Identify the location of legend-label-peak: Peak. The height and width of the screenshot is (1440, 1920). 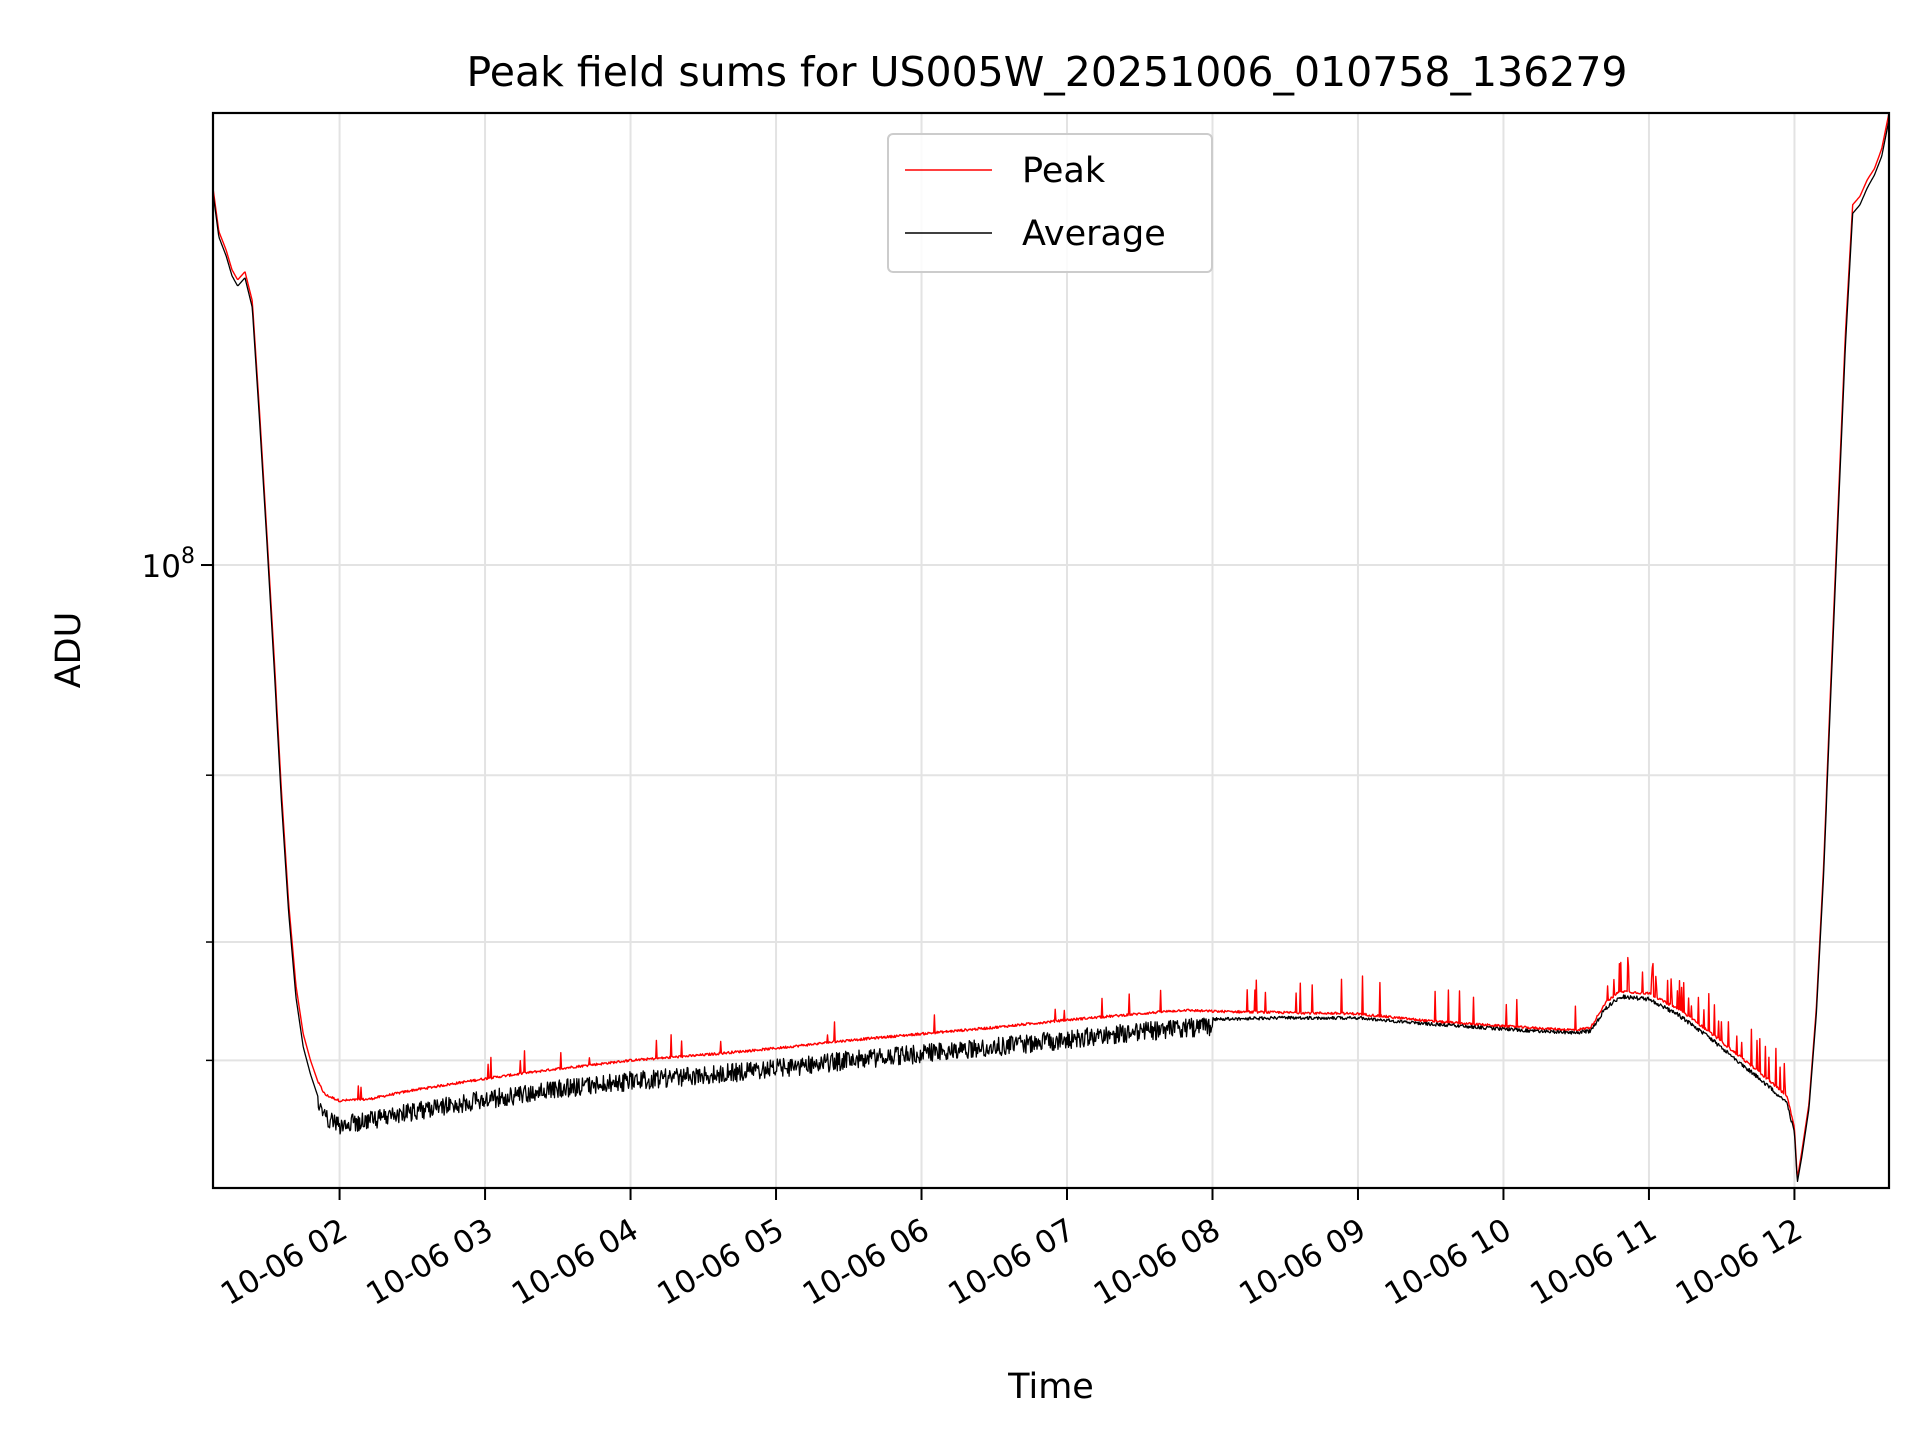
(1064, 171).